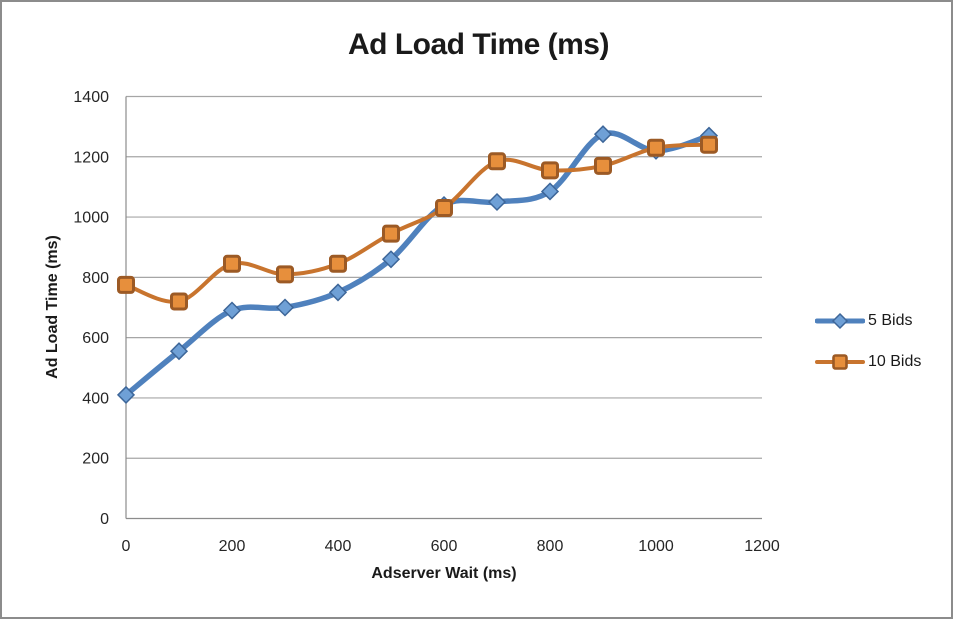 Image resolution: width=953 pixels, height=619 pixels. I want to click on legend-label-10-bids: 10 Bids, so click(895, 361).